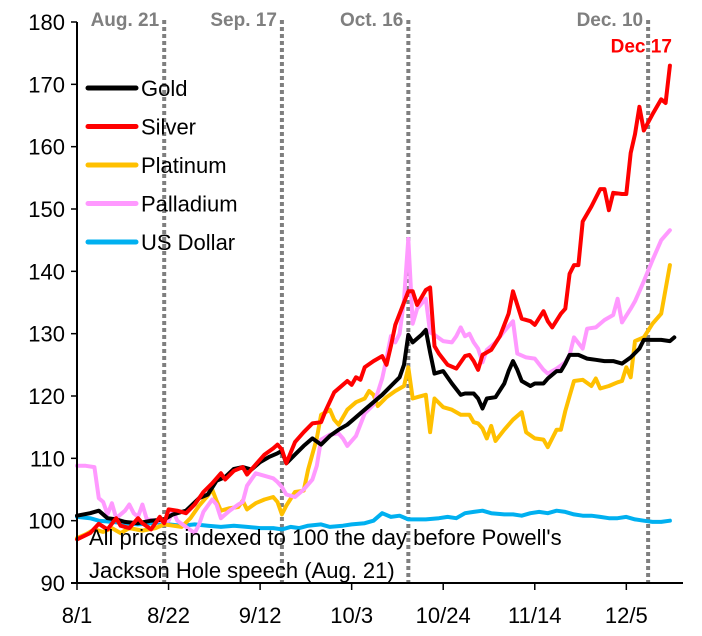 Image resolution: width=702 pixels, height=636 pixels. Describe the element at coordinates (46, 22) in the screenshot. I see `y-tick-label: 180` at that location.